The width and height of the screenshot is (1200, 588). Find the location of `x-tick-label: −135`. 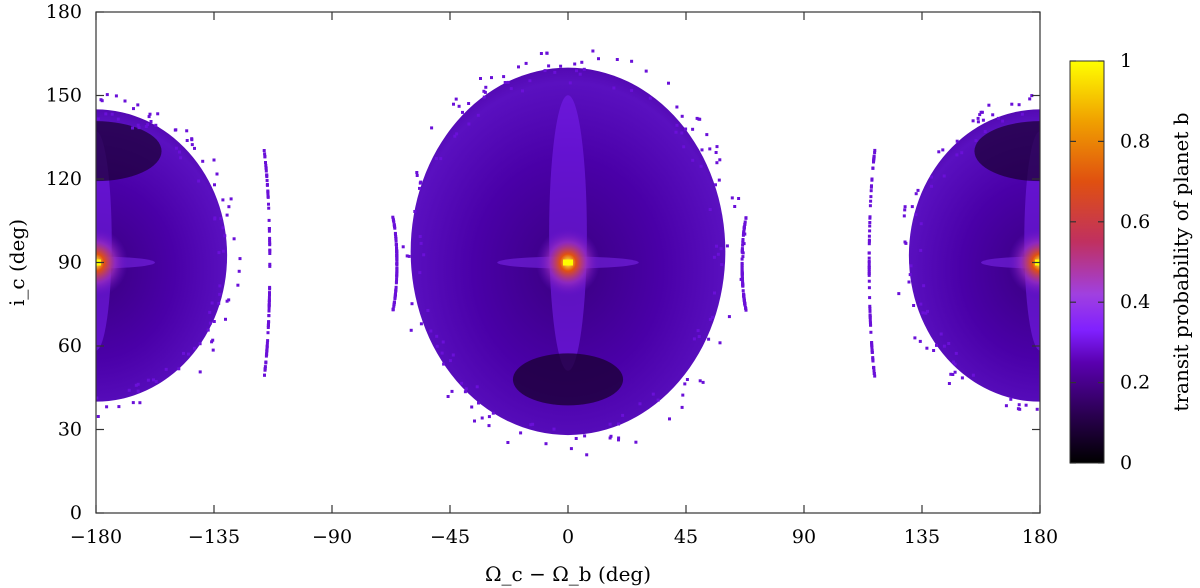

x-tick-label: −135 is located at coordinates (214, 537).